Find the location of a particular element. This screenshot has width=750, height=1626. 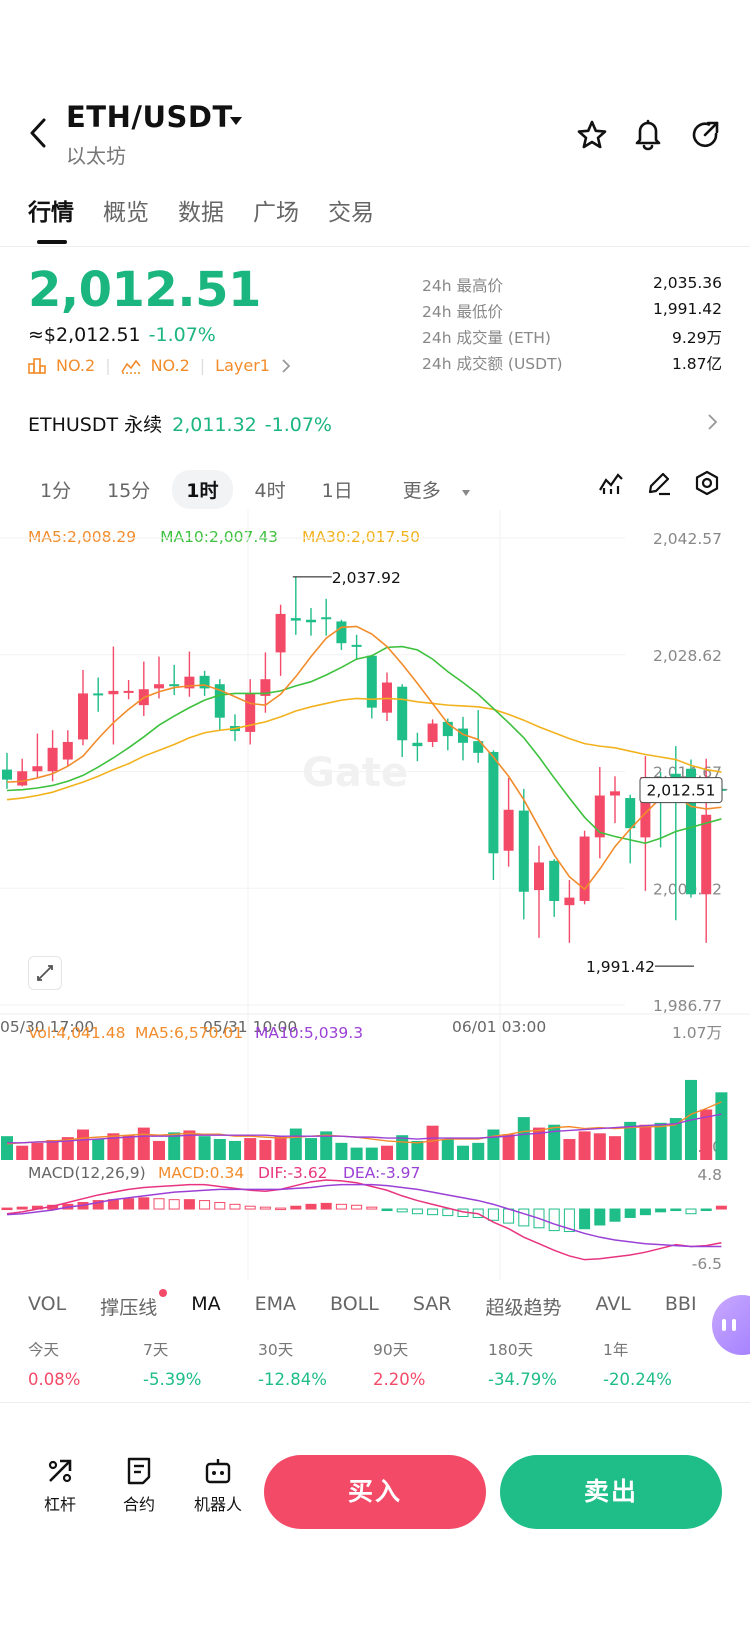

ma30-line is located at coordinates (364, 749).